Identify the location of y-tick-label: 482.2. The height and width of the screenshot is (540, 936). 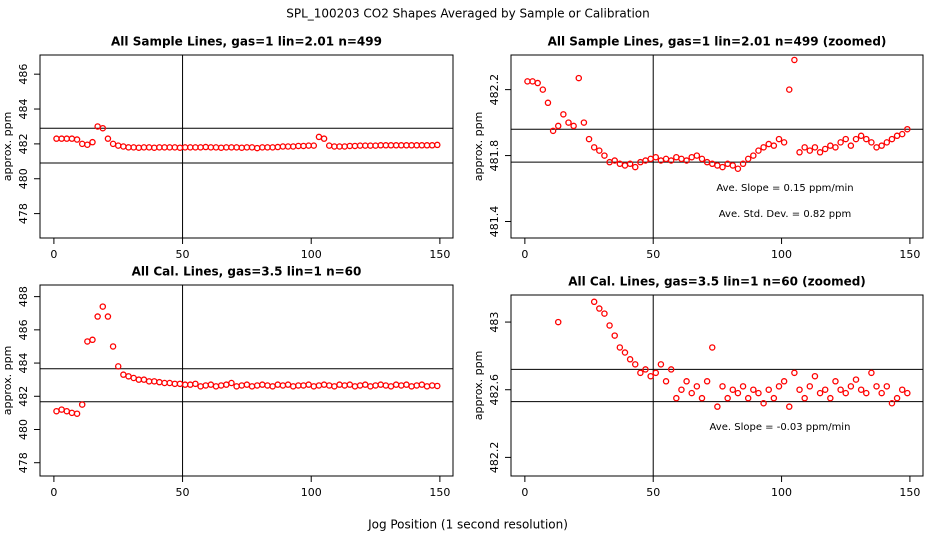
(494, 90).